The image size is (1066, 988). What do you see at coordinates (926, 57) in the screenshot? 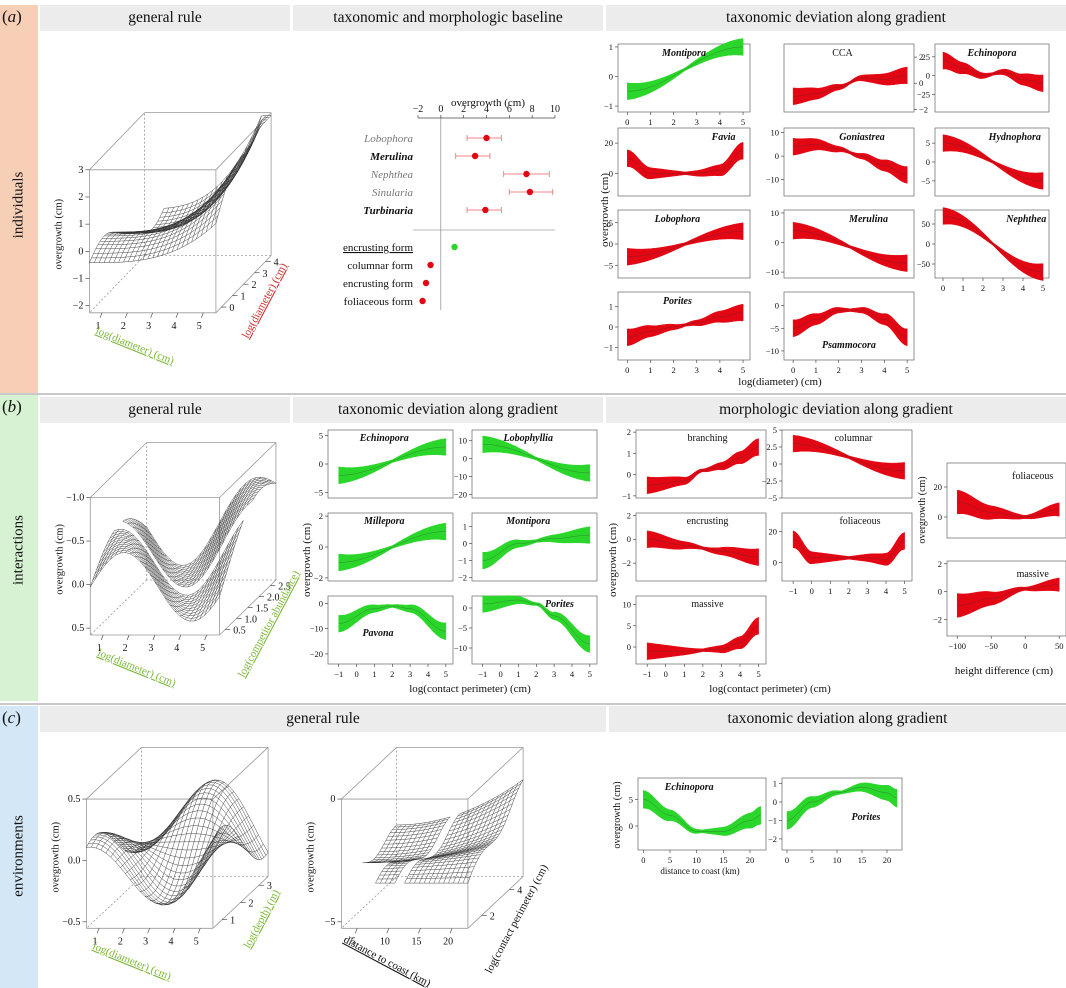
I see `y-tick-label: 25` at bounding box center [926, 57].